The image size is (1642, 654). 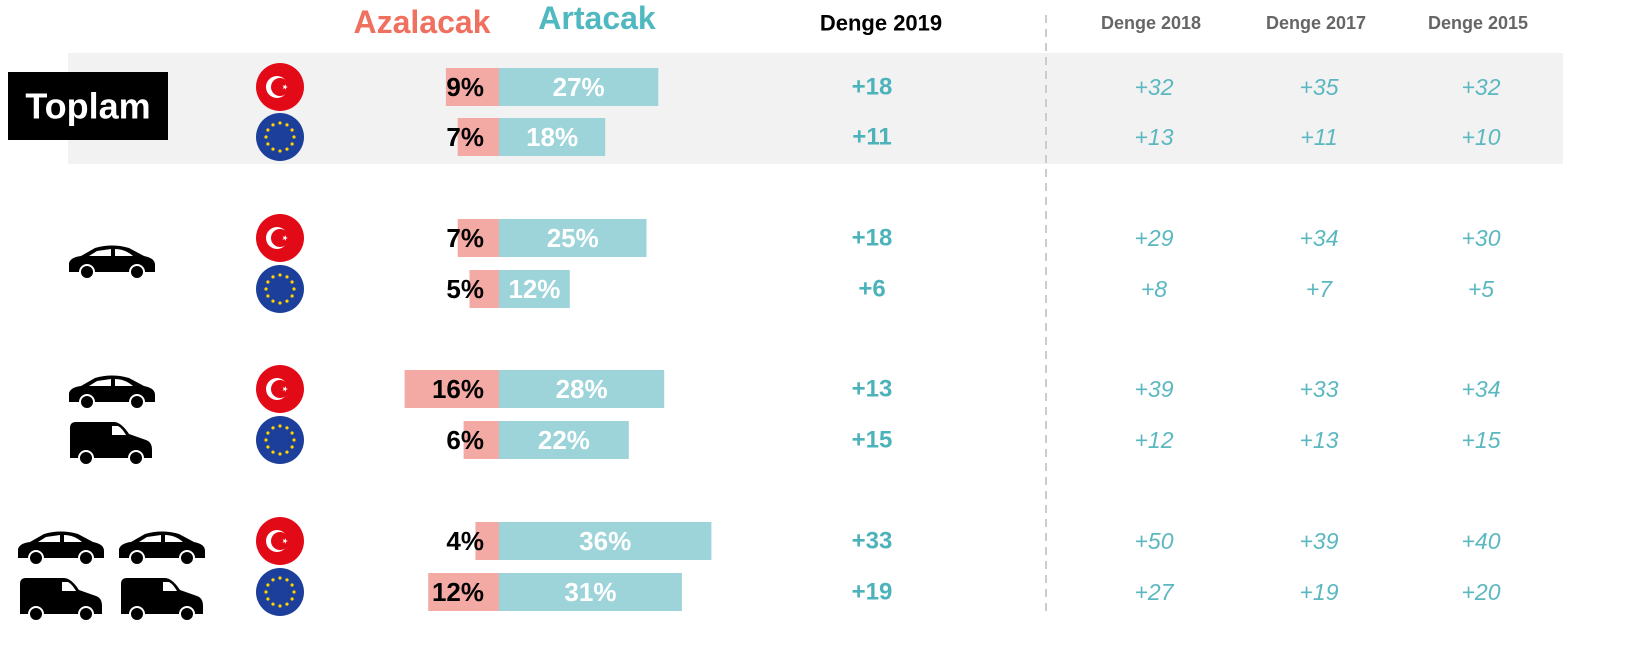 I want to click on balance-value: +35, so click(x=1318, y=87).